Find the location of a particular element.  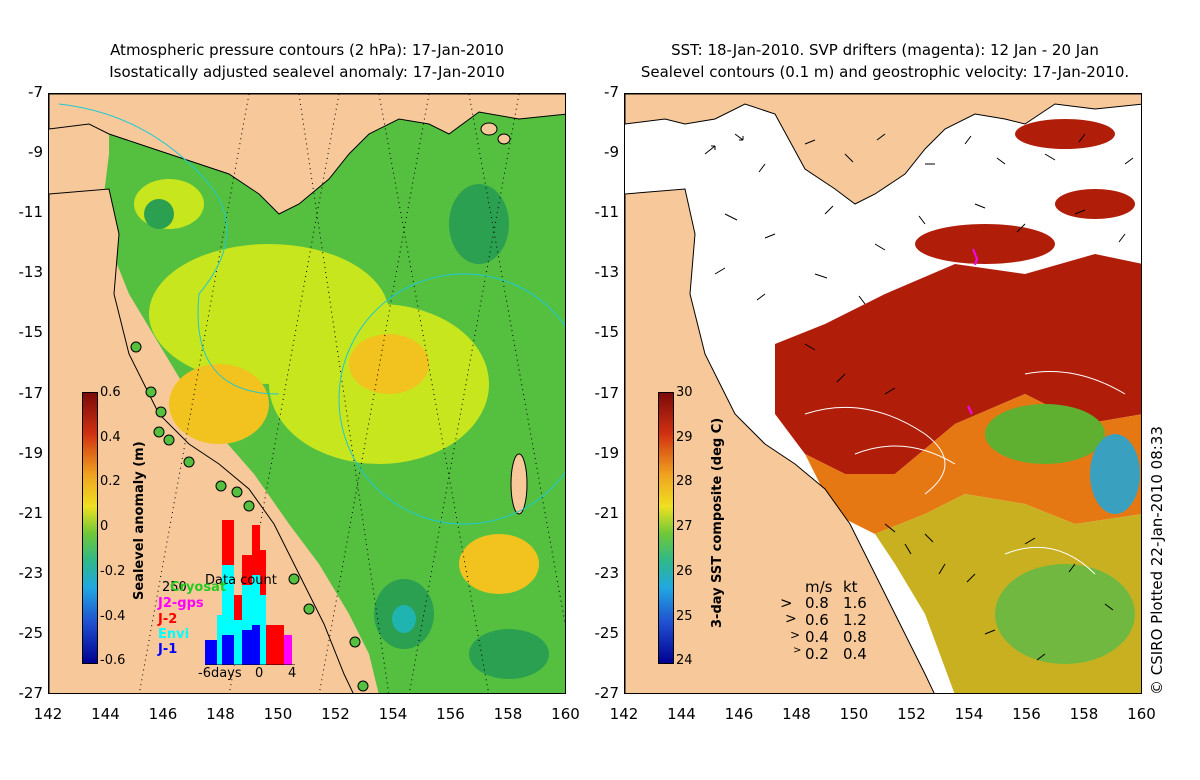

histogram-bars is located at coordinates (248, 592).